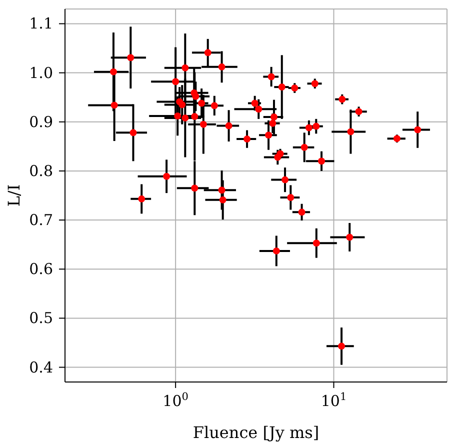 This screenshot has width=457, height=444. What do you see at coordinates (41, 367) in the screenshot?
I see `y-tick-label: 0.4` at bounding box center [41, 367].